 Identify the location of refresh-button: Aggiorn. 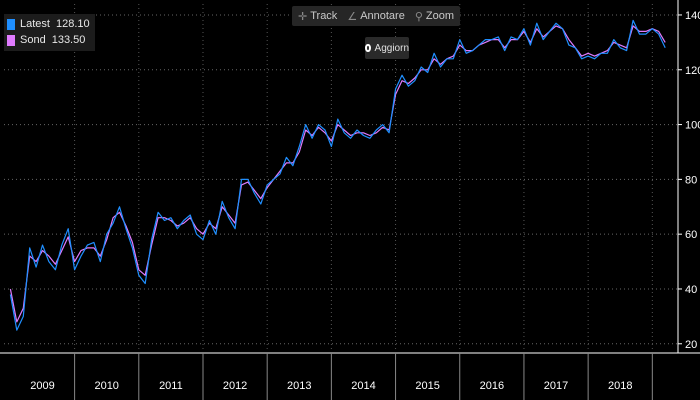
(387, 48).